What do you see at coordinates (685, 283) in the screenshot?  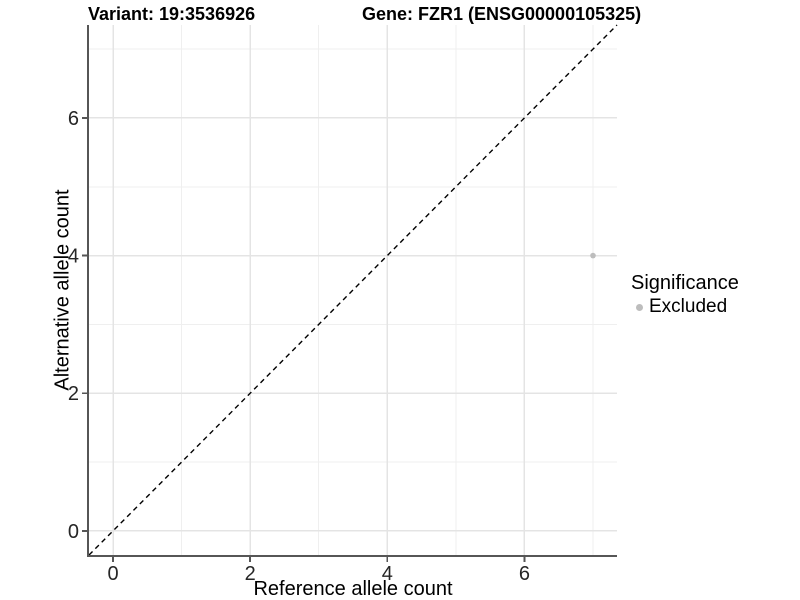 I see `legend-title: Significance` at bounding box center [685, 283].